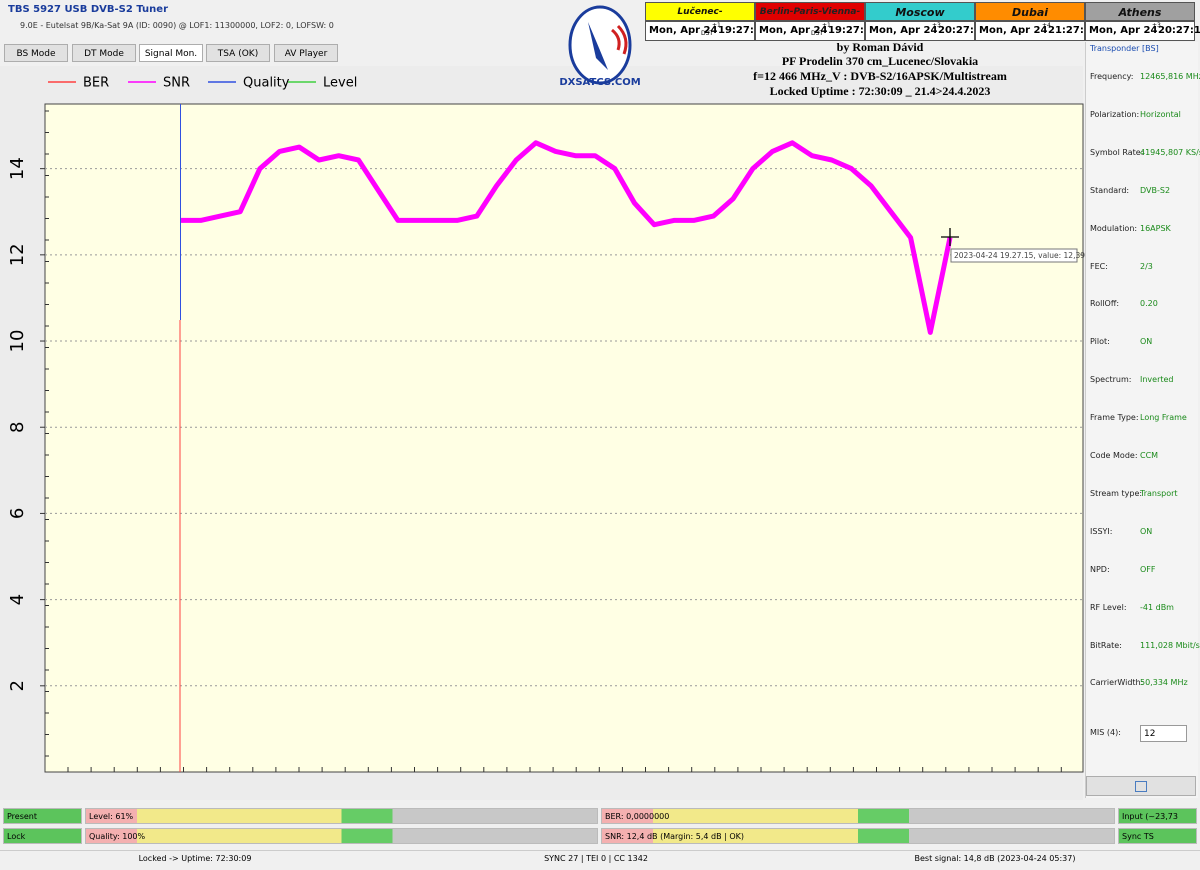  Describe the element at coordinates (1112, 76) in the screenshot. I see `field-label: Frequency:` at that location.